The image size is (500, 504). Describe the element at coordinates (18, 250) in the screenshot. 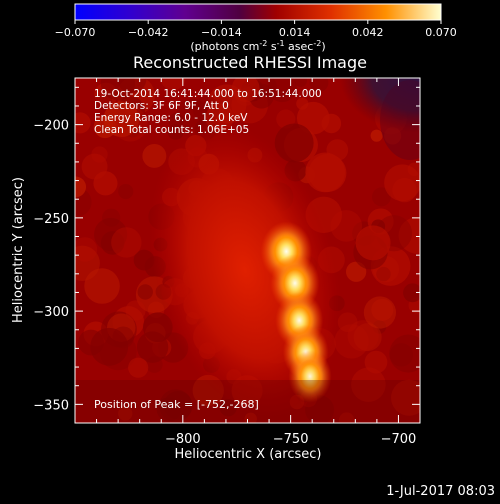

I see `y-axis-label: Heliocentric Y (arcsec)` at that location.